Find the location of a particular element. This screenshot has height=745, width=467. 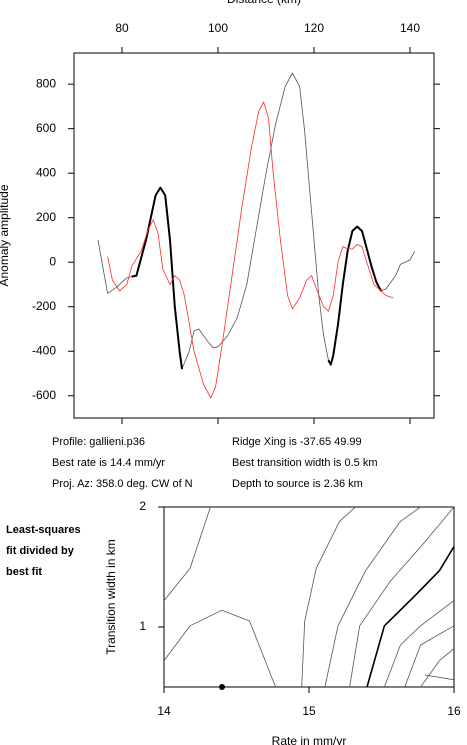

side-title: Least-squares is located at coordinates (43, 530).